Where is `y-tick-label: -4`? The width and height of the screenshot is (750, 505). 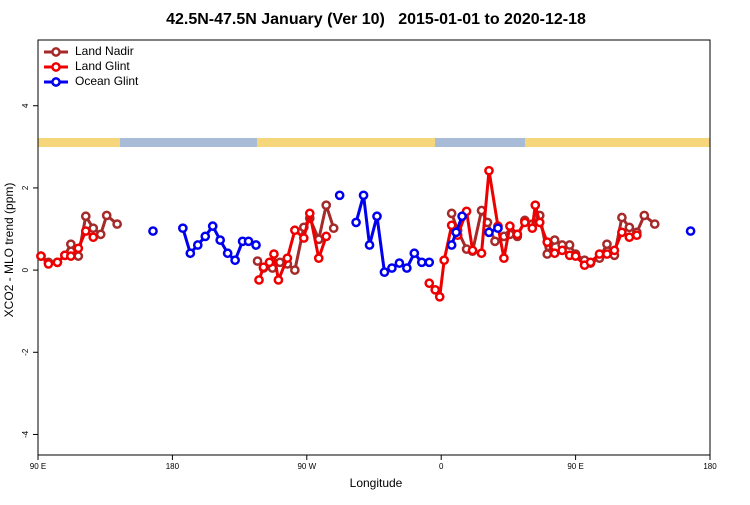 y-tick-label: -4 is located at coordinates (25, 434).